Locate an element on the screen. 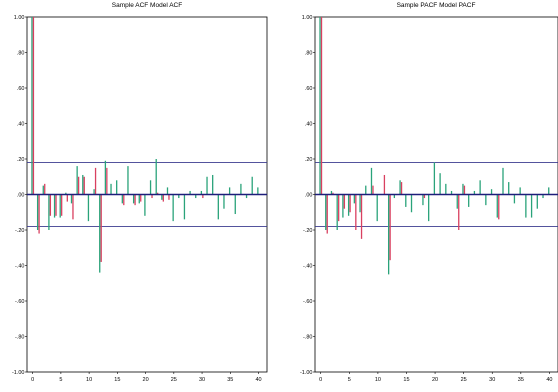 This screenshot has width=558, height=392. acf-x-tick-label: 35 is located at coordinates (230, 380).